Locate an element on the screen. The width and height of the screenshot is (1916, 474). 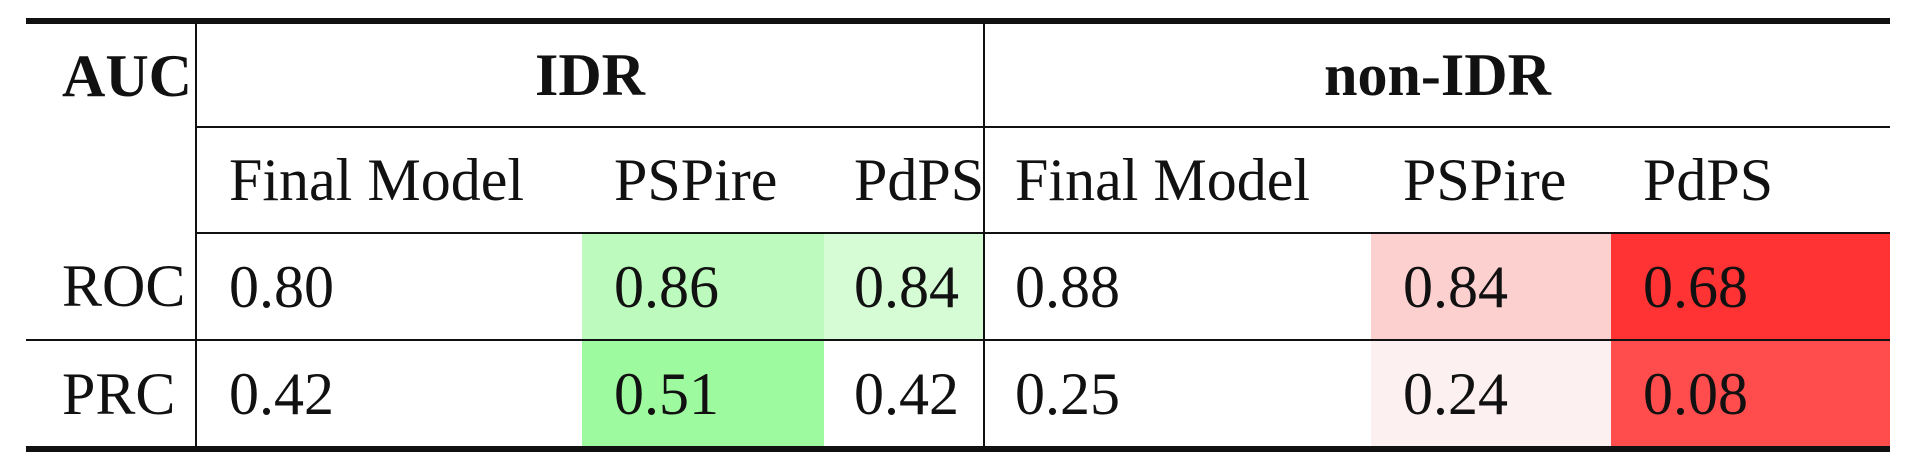
value-cell: 0.25 is located at coordinates (1178, 394).